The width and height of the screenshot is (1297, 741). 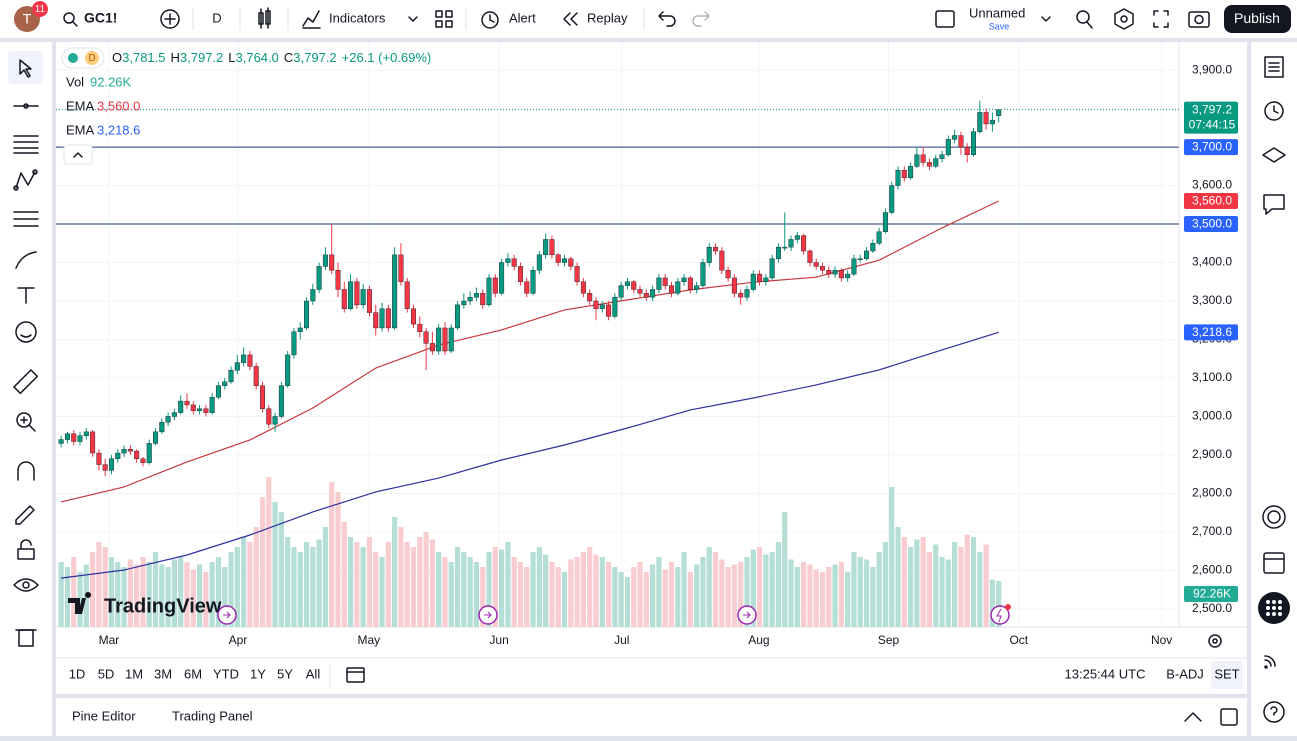 I want to click on panel-tab: Pine Editor, so click(x=104, y=715).